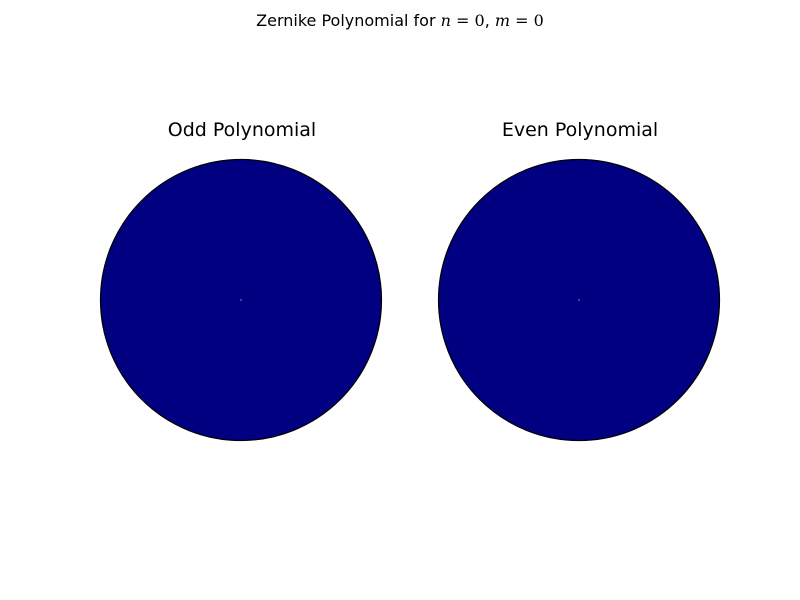  What do you see at coordinates (538, 20) in the screenshot?
I see `m-value: 0` at bounding box center [538, 20].